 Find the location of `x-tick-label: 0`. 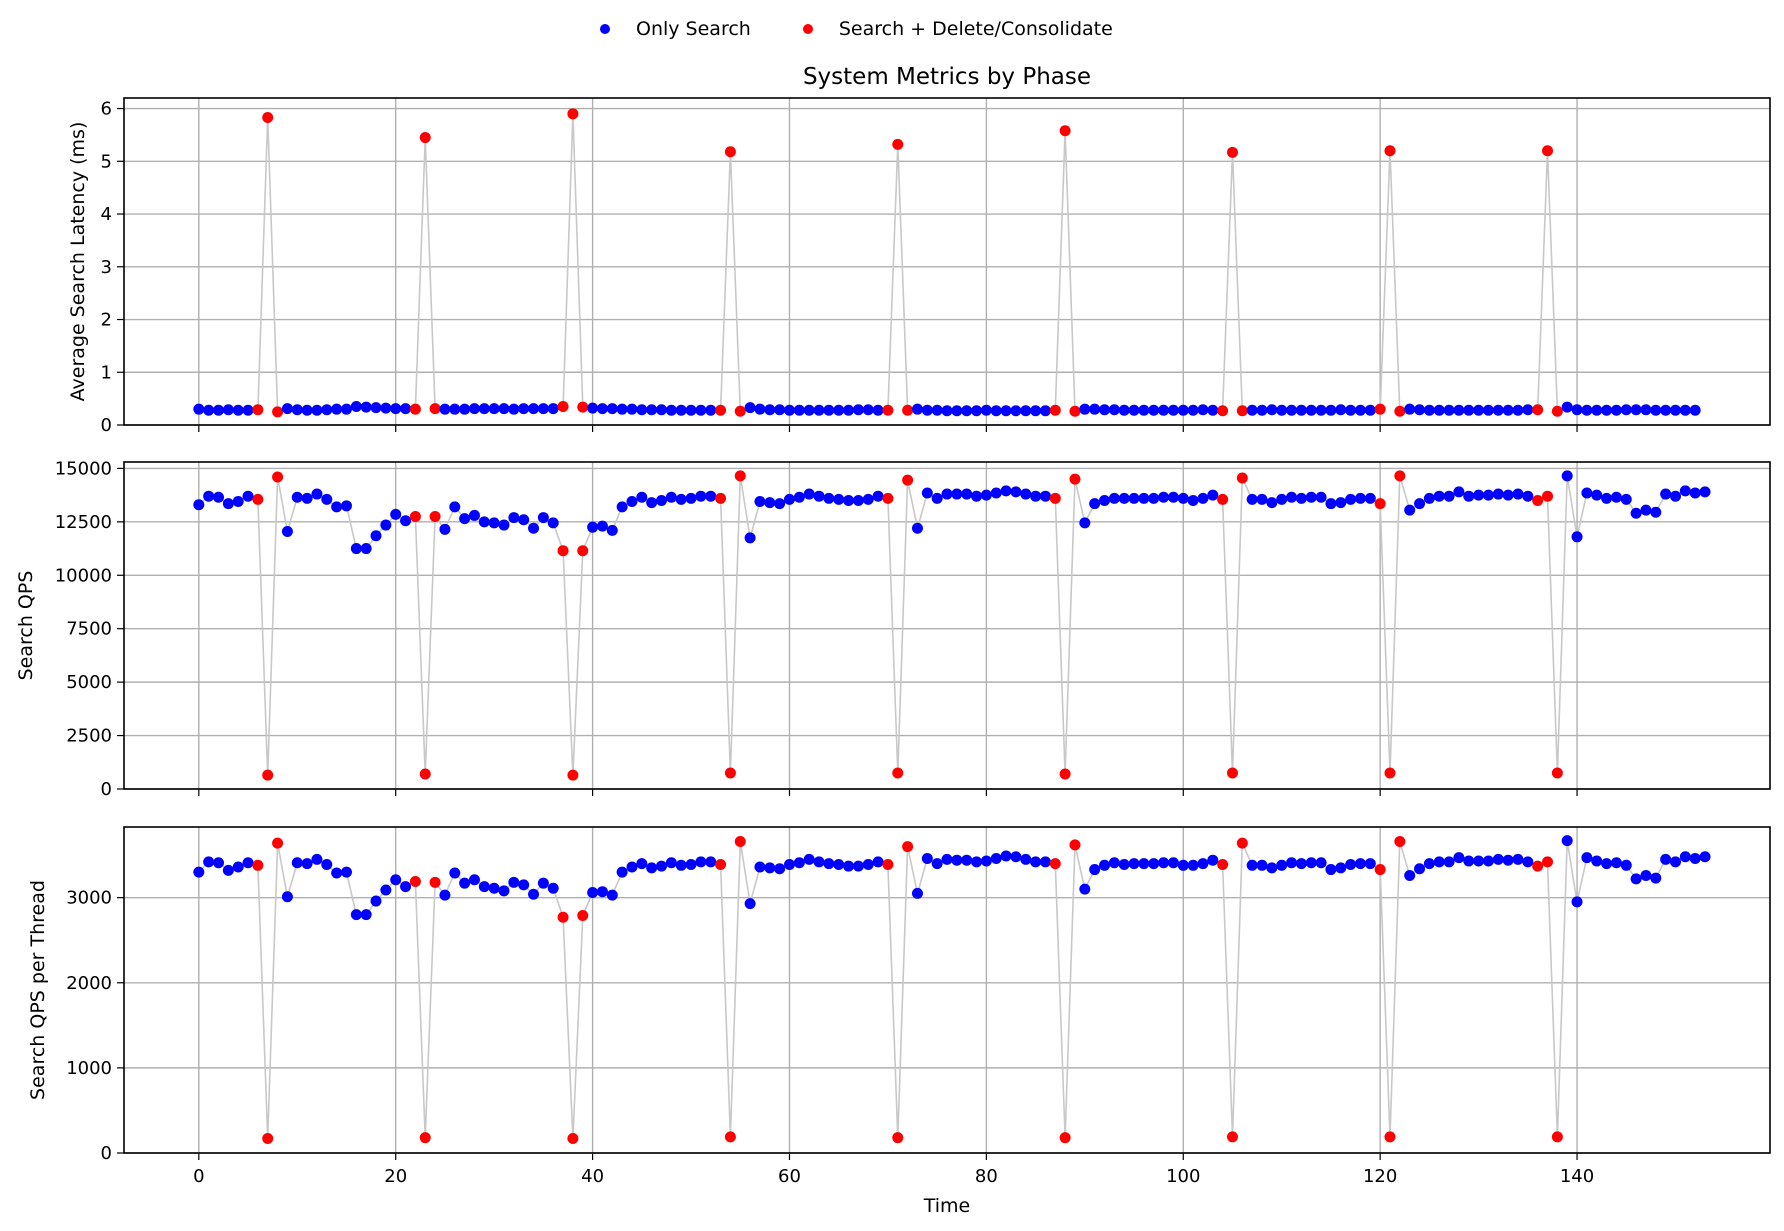

x-tick-label: 0 is located at coordinates (198, 1176).